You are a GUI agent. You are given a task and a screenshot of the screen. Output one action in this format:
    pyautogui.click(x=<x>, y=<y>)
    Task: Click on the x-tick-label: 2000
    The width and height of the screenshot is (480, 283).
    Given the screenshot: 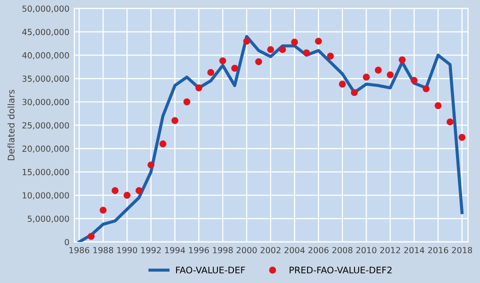 What is the action you would take?
    pyautogui.click(x=246, y=250)
    